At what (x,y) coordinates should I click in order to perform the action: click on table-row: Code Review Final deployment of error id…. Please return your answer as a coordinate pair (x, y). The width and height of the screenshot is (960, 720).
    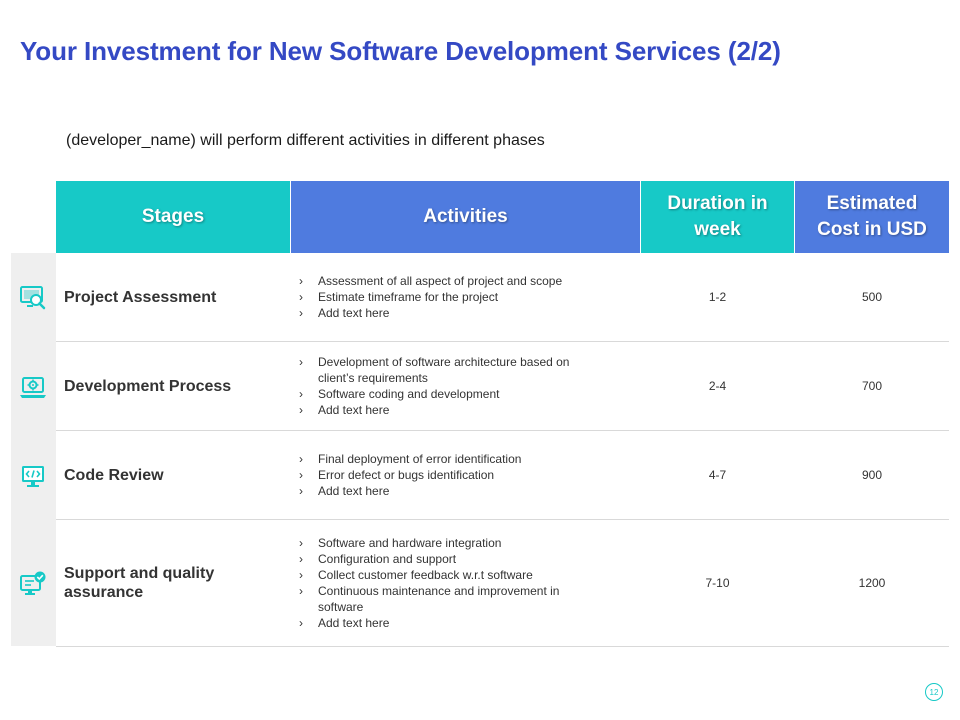
    Looking at the image, I should click on (502, 475).